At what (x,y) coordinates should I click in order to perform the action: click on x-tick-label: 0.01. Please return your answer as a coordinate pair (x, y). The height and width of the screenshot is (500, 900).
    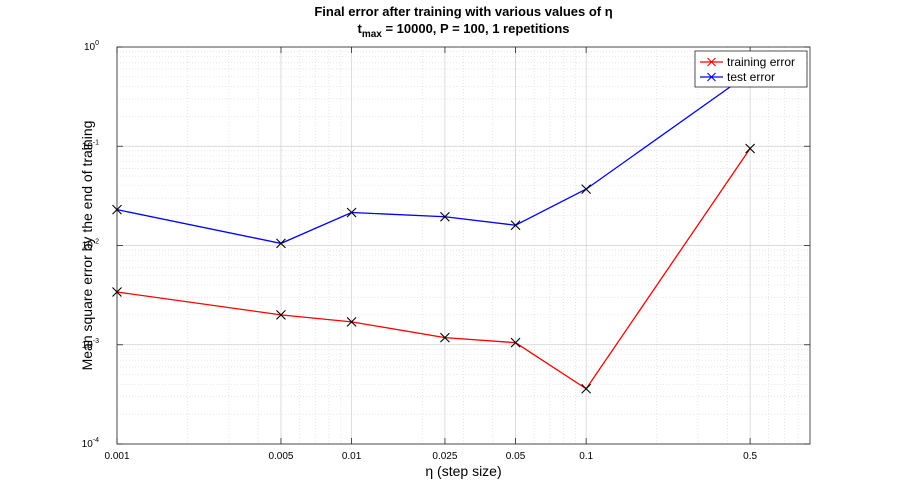
    Looking at the image, I should click on (352, 456).